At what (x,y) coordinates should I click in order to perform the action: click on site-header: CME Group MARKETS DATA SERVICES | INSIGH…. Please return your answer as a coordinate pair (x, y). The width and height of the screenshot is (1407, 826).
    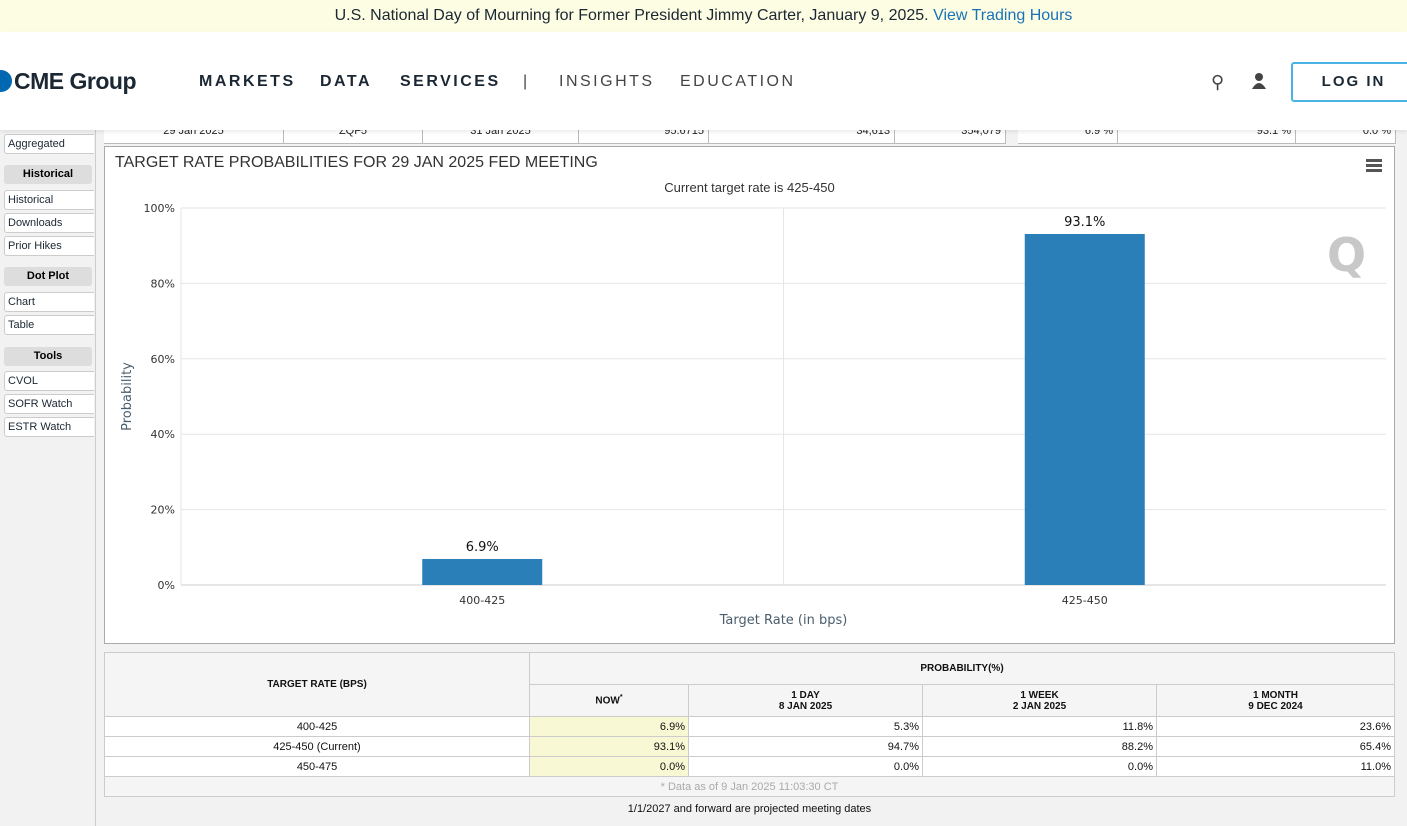
    Looking at the image, I should click on (703, 81).